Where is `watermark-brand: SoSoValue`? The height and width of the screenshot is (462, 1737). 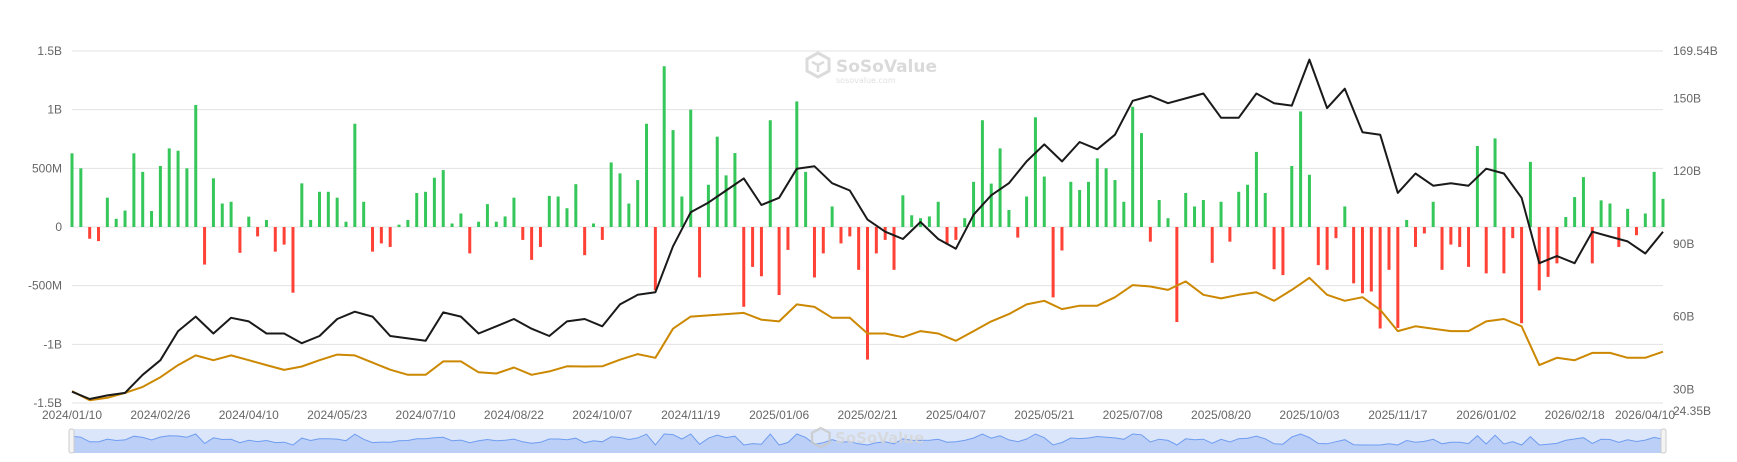 watermark-brand: SoSoValue is located at coordinates (886, 67).